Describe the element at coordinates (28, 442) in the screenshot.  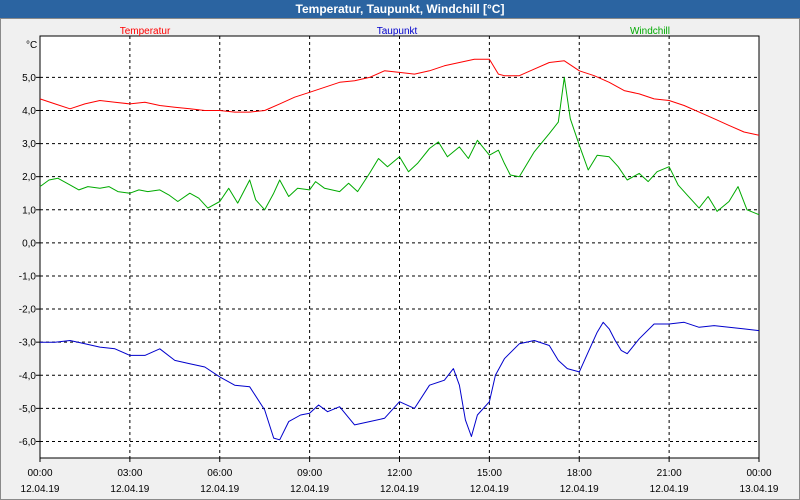
I see `y-tick-label: -6,0` at that location.